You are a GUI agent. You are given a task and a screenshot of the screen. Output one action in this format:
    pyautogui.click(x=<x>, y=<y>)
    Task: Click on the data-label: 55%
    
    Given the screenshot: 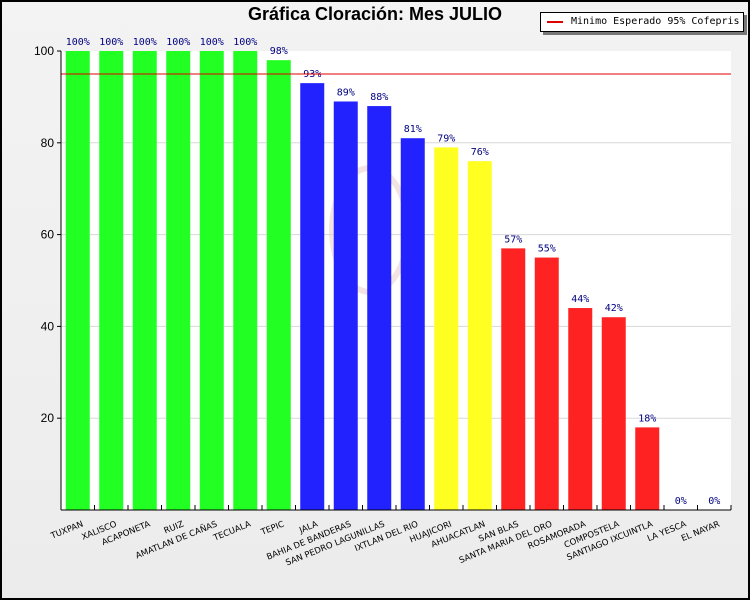 What is the action you would take?
    pyautogui.click(x=547, y=249)
    